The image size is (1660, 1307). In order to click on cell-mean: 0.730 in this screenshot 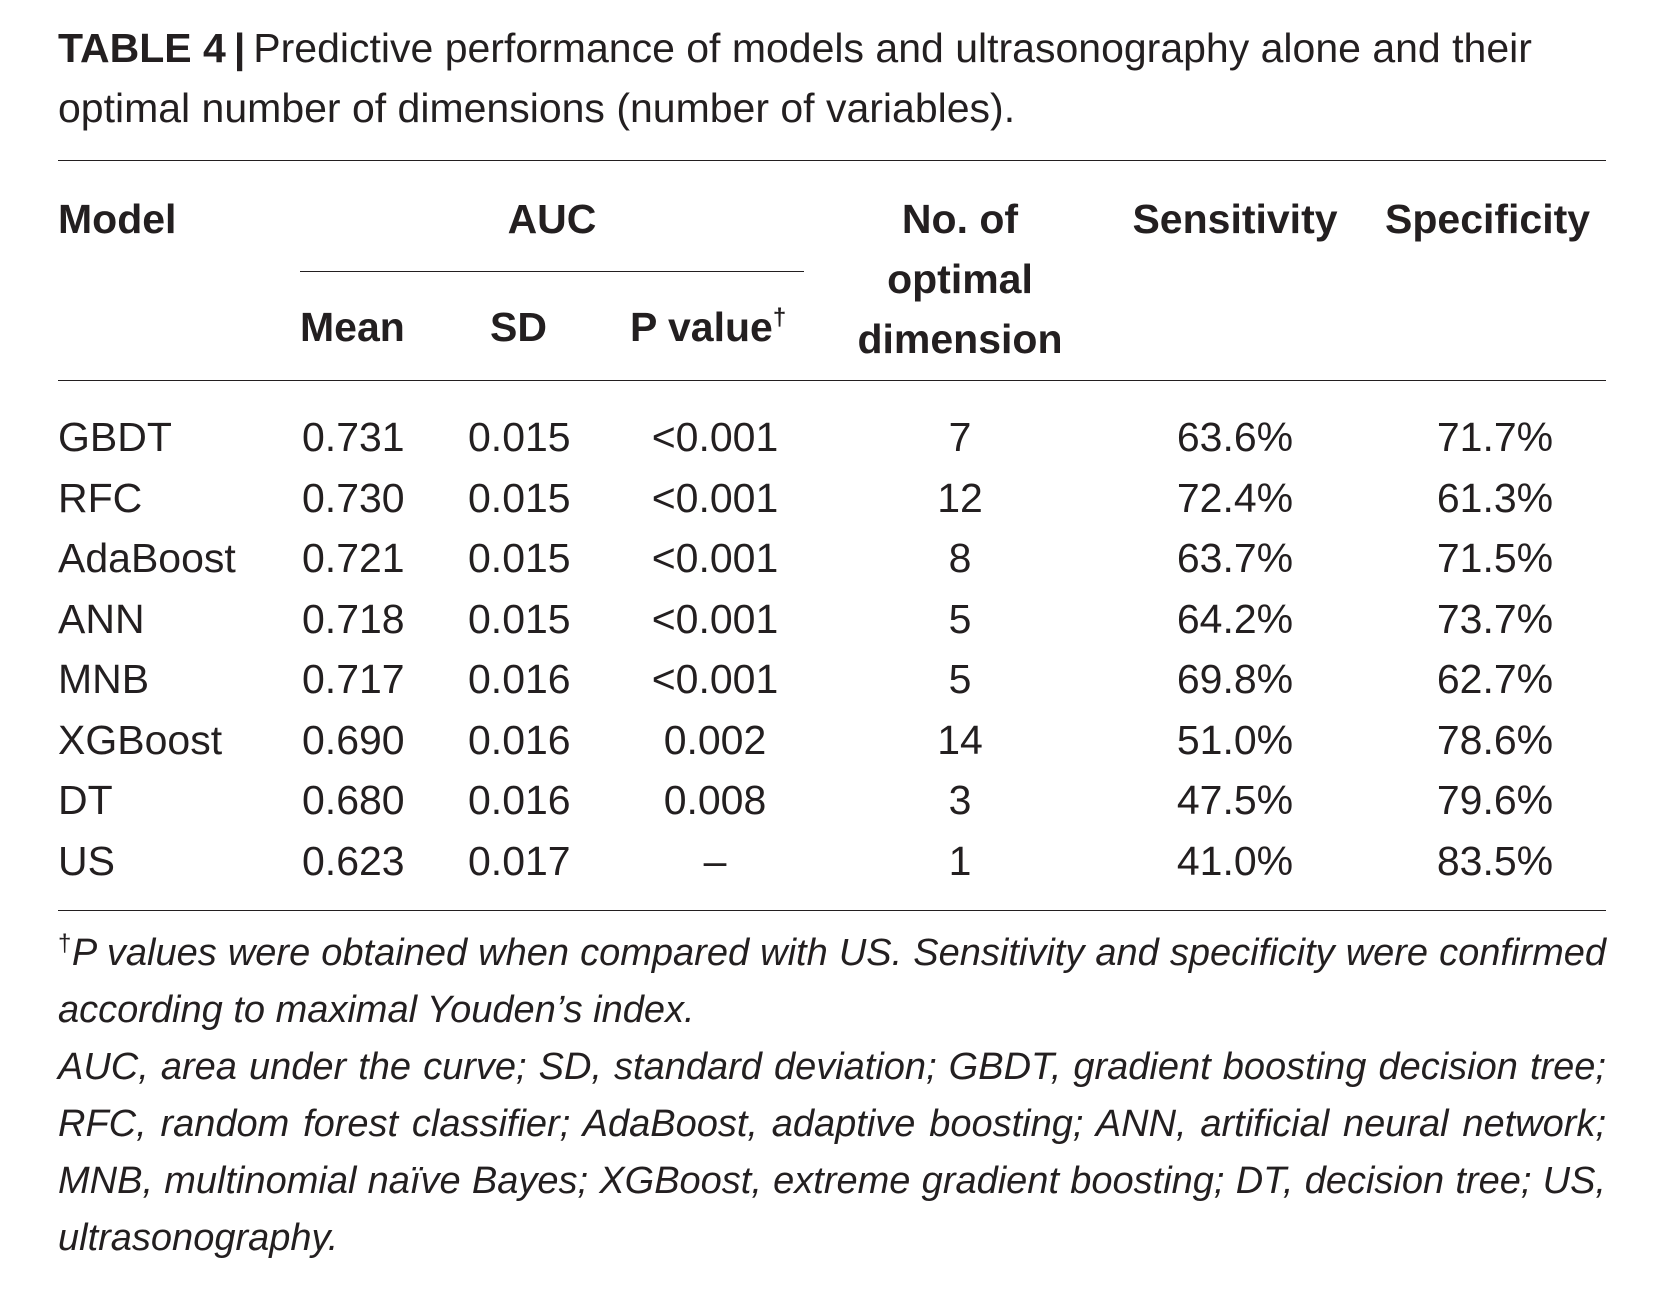, I will do `click(353, 498)`.